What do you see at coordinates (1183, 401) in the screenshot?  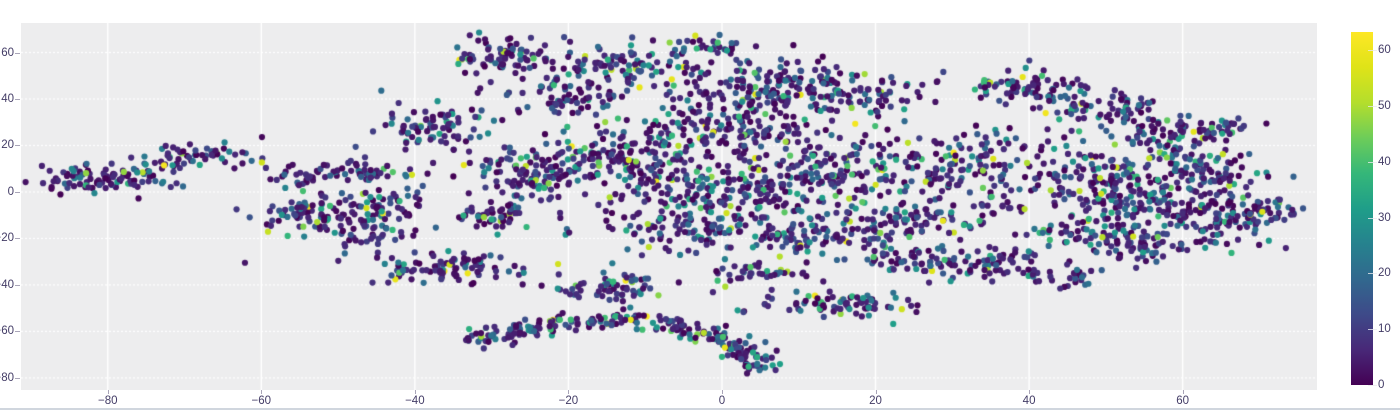 I see `x-tick-label: 60` at bounding box center [1183, 401].